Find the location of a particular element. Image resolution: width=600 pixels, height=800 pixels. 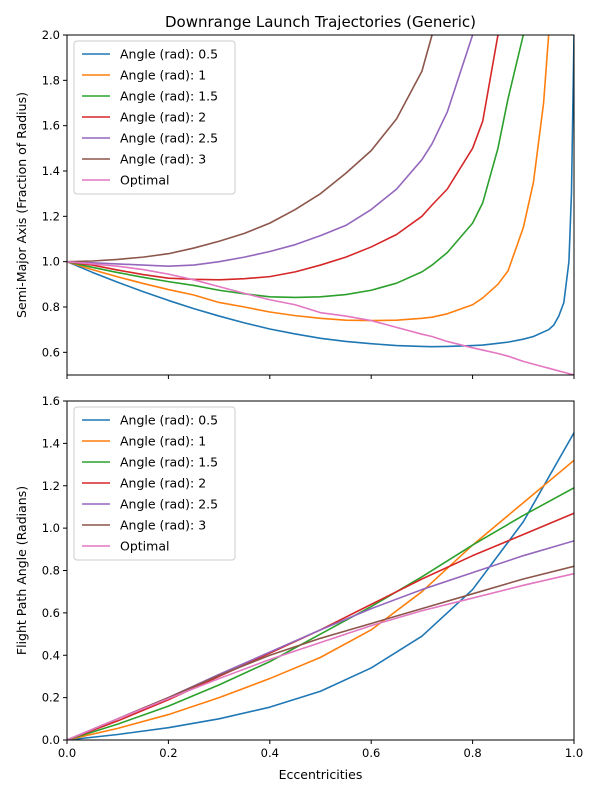

x-tick-label: 1.0 is located at coordinates (574, 753).